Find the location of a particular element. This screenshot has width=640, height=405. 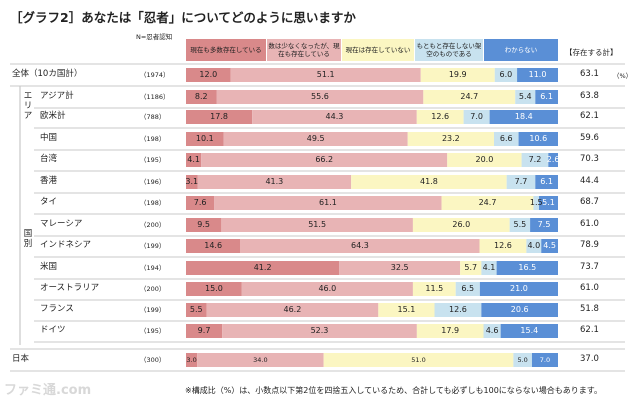

bar-value-label: 4.0 is located at coordinates (534, 245).